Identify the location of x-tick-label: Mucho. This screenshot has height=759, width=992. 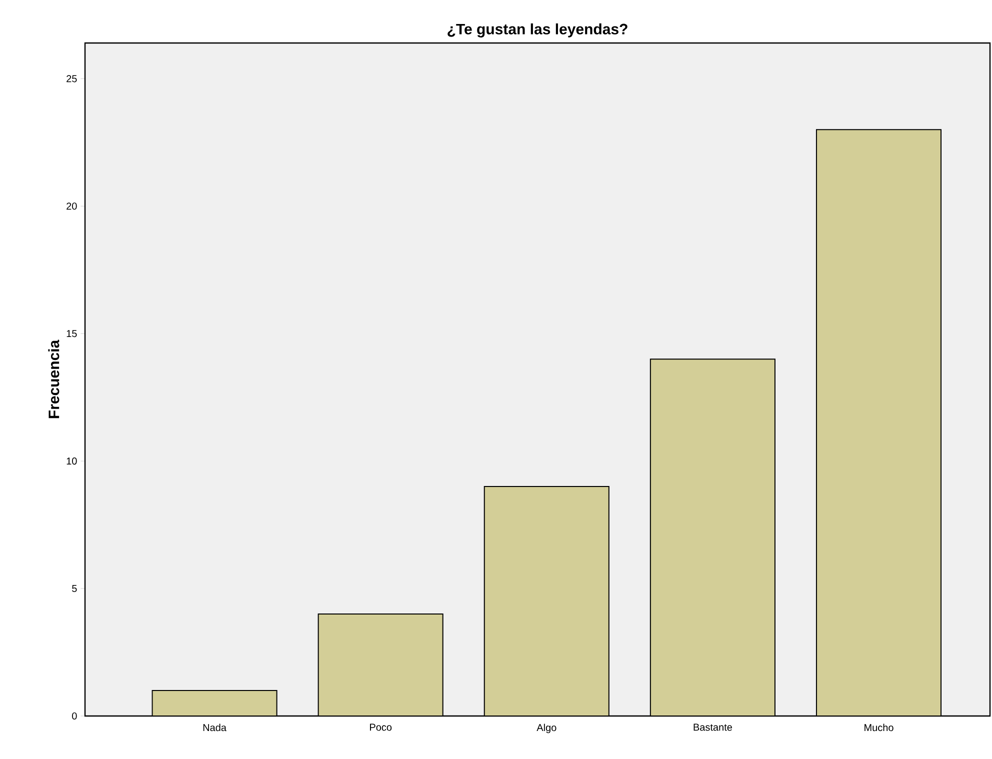
(879, 728).